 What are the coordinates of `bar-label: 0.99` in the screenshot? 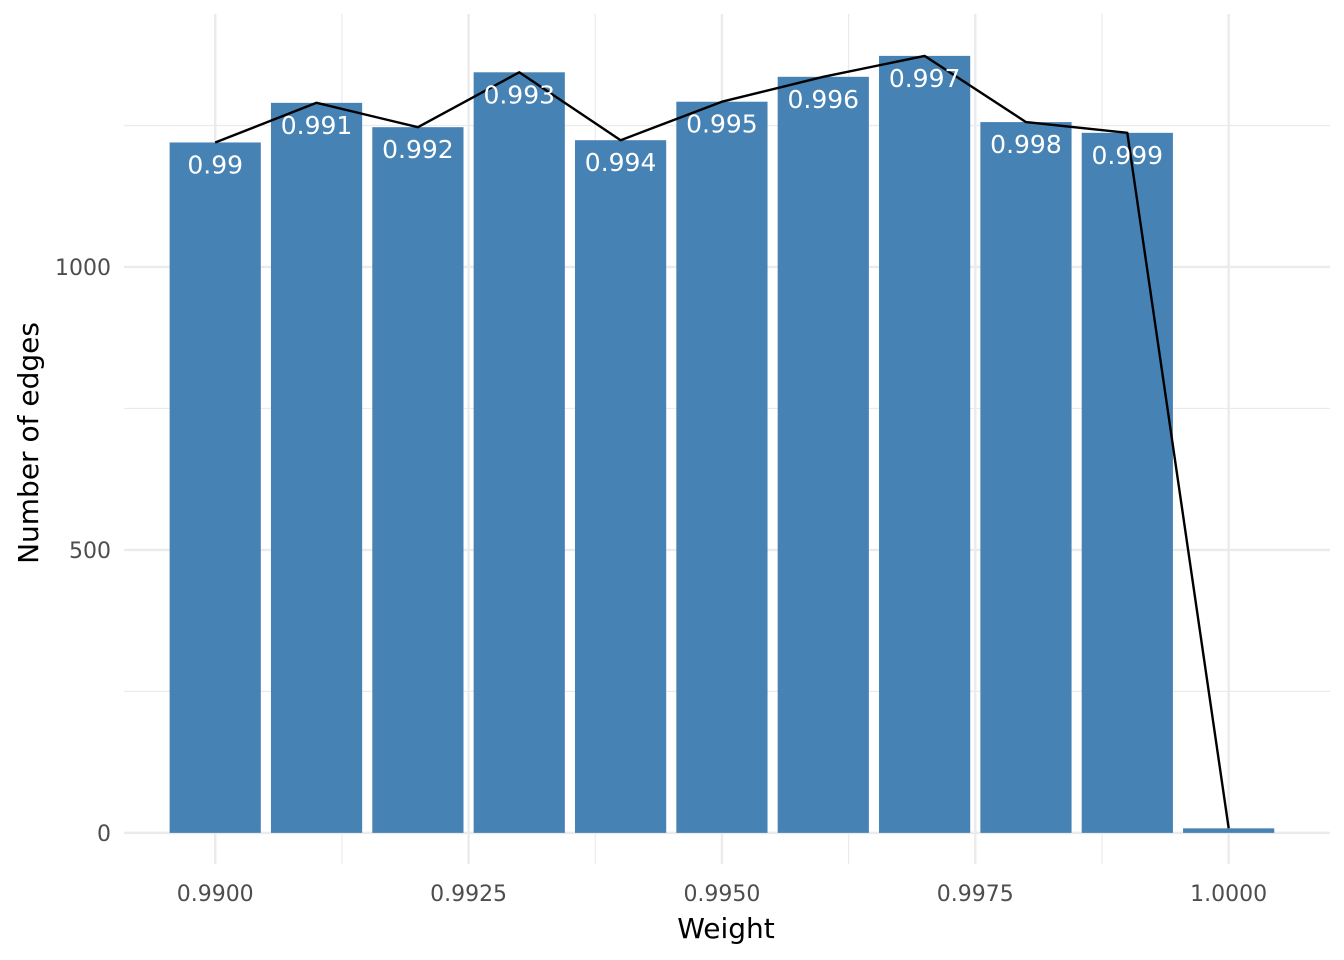 It's located at (215, 164).